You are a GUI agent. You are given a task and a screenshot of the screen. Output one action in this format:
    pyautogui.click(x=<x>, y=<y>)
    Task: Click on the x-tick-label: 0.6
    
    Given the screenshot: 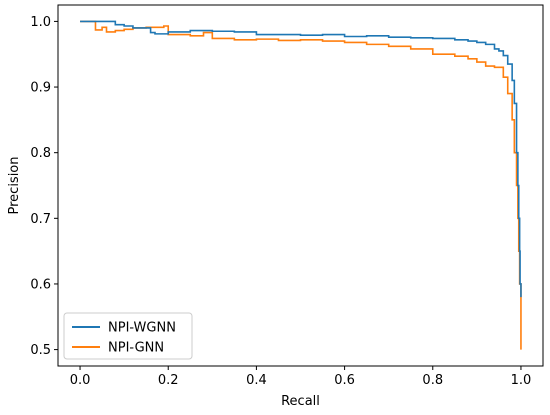 What is the action you would take?
    pyautogui.click(x=344, y=380)
    